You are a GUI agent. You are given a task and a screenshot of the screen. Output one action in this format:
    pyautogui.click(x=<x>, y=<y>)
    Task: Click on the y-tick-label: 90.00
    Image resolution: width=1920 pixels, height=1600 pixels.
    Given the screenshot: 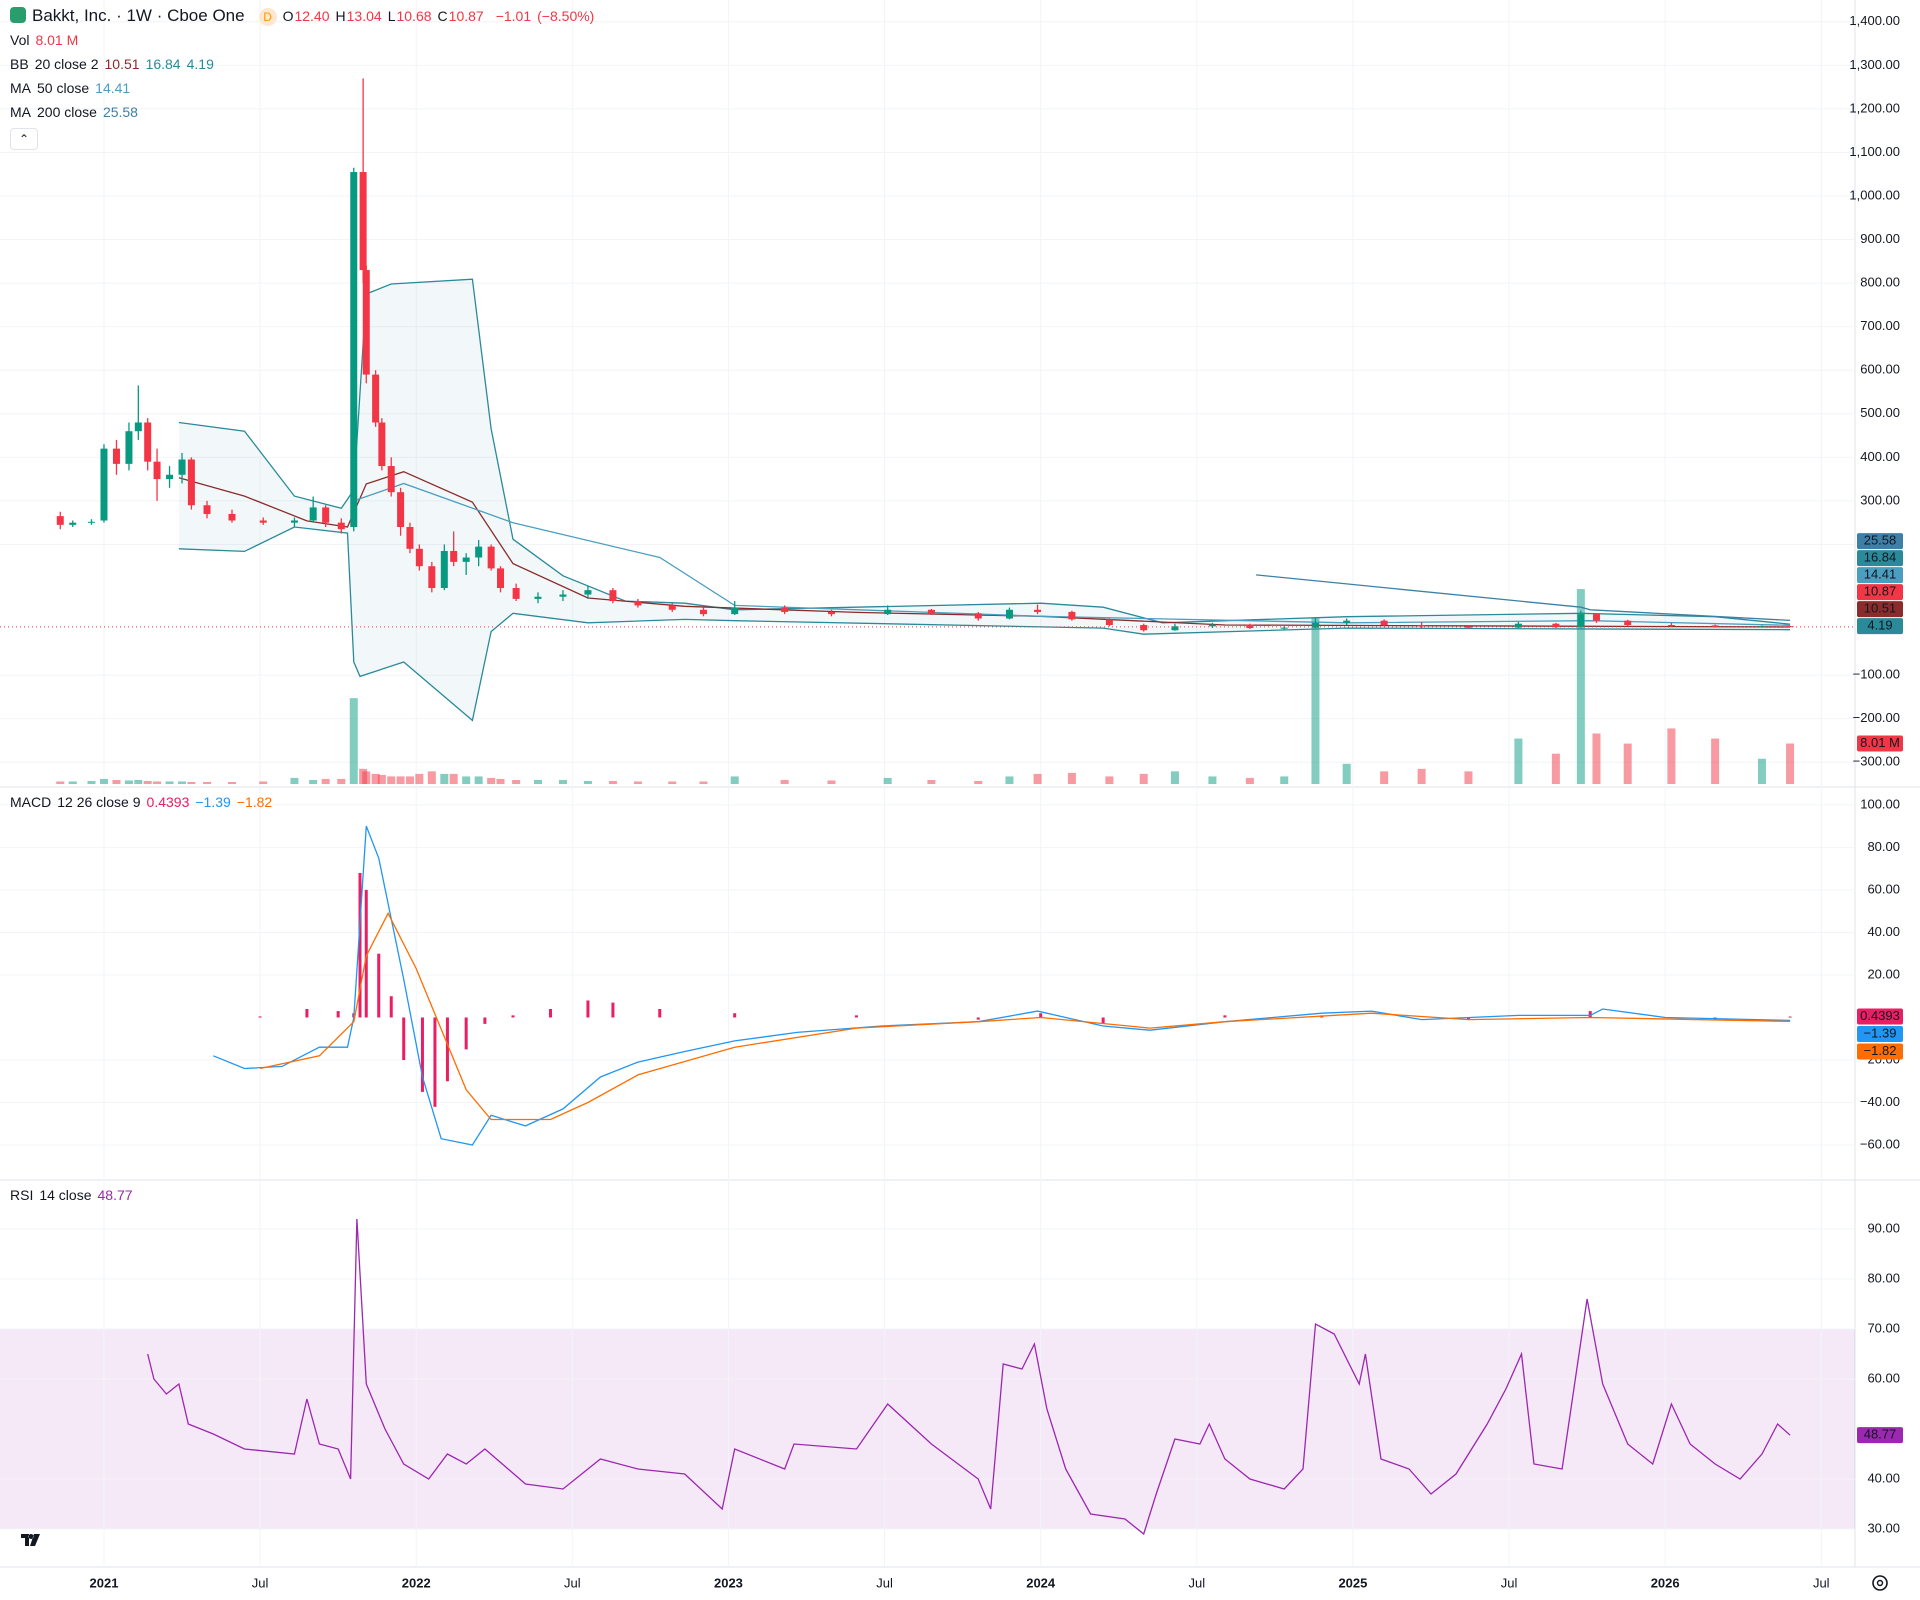 What is the action you would take?
    pyautogui.click(x=1883, y=1227)
    